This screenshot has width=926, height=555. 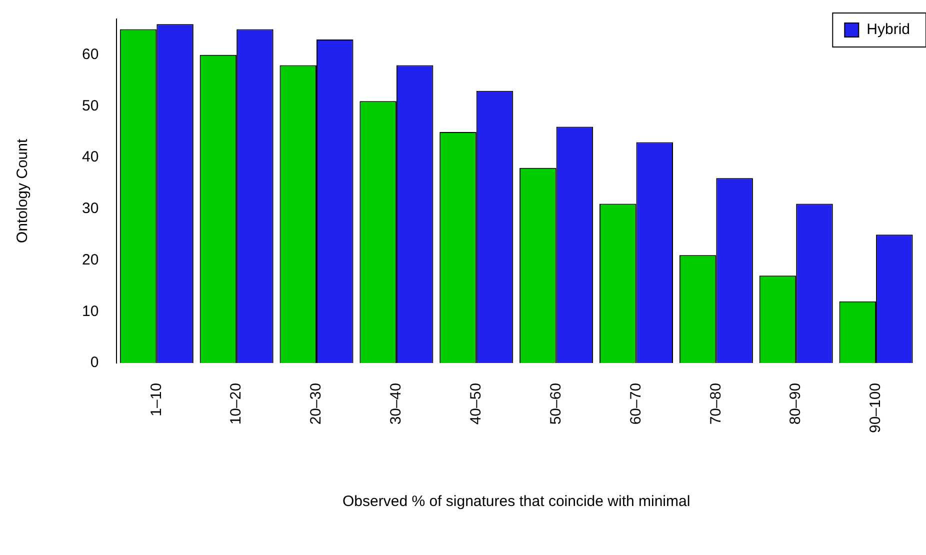 What do you see at coordinates (555, 403) in the screenshot?
I see `x-tick-label: 50–60` at bounding box center [555, 403].